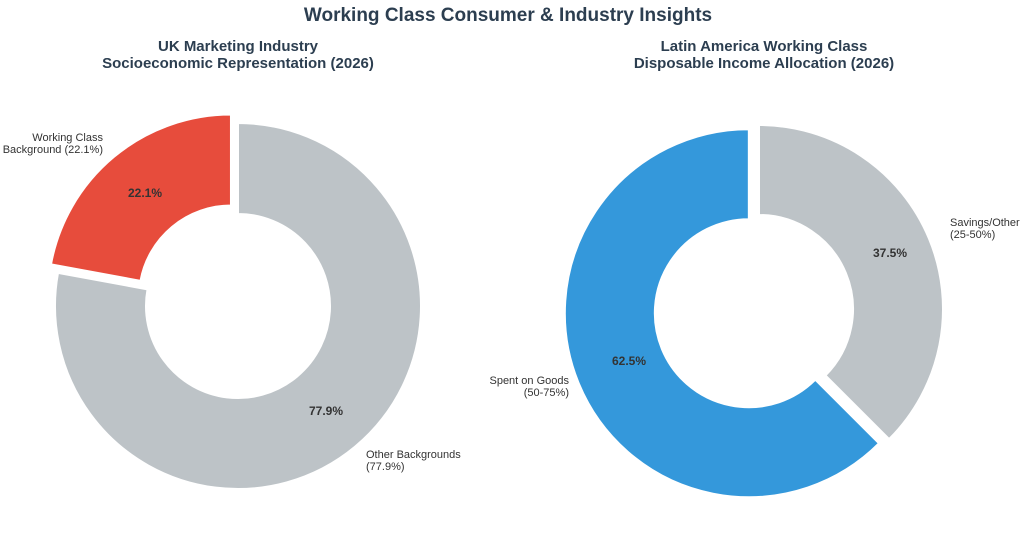  What do you see at coordinates (238, 46) in the screenshot?
I see `uk-chart-title-line-1: UK Marketing Industry` at bounding box center [238, 46].